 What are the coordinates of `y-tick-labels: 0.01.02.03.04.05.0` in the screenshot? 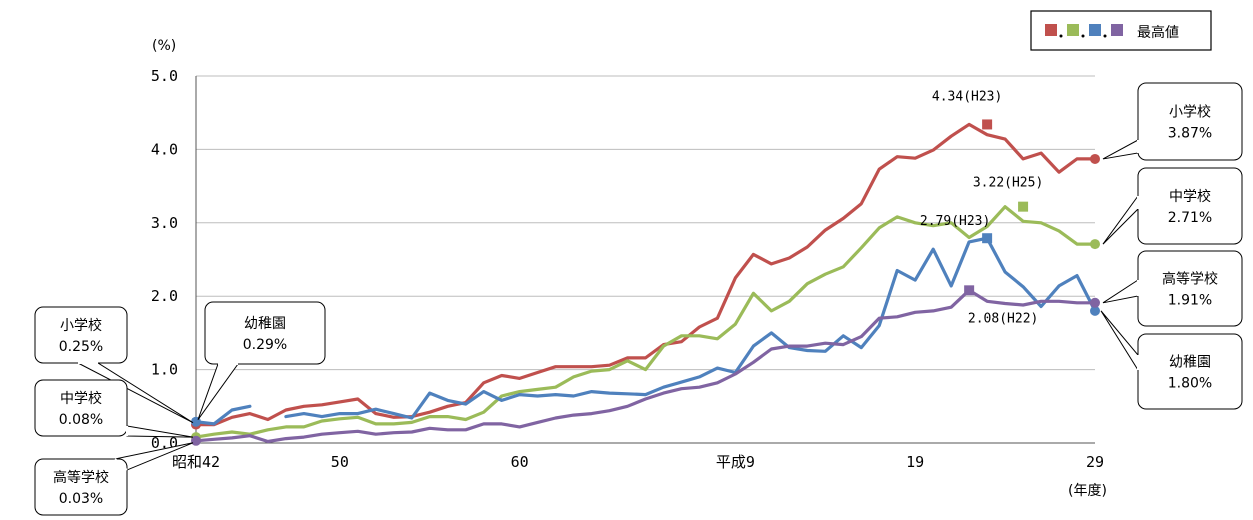 It's located at (164, 259).